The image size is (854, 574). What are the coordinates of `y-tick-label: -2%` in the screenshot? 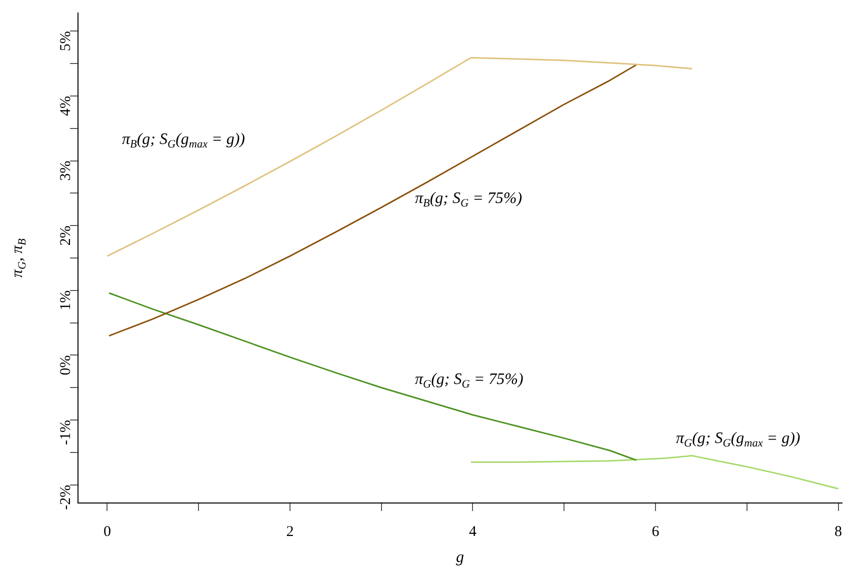 It's located at (66, 497).